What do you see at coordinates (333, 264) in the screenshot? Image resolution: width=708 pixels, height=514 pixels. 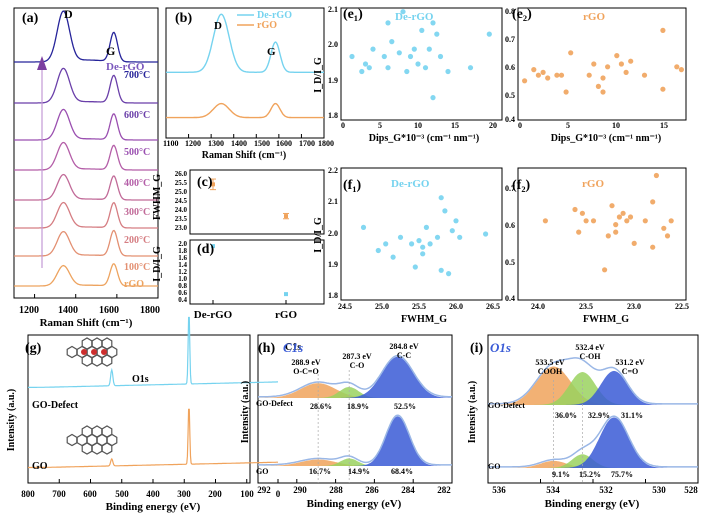 I see `panel-f1-ytick: 1.9` at bounding box center [333, 264].